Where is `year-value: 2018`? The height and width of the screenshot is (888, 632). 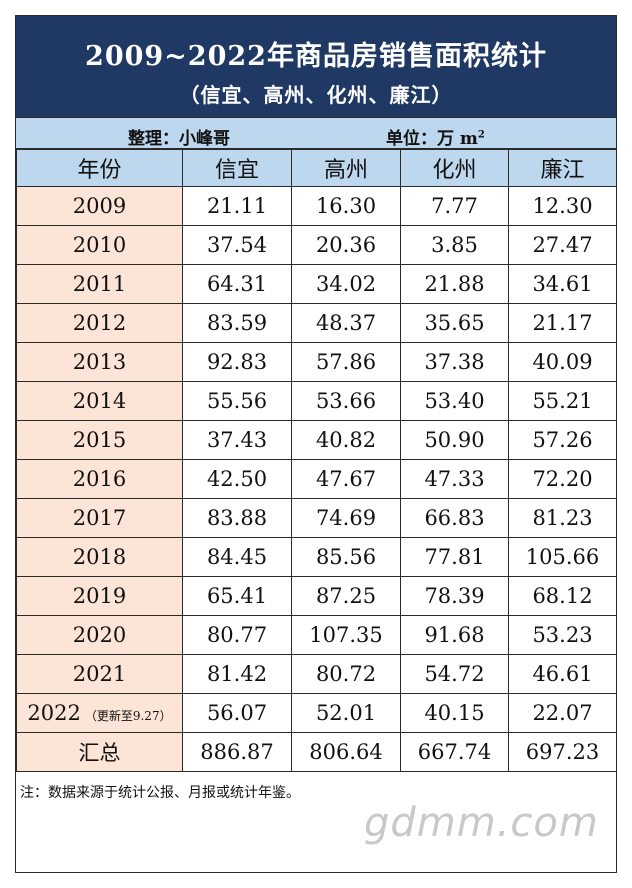
year-value: 2018 is located at coordinates (99, 557).